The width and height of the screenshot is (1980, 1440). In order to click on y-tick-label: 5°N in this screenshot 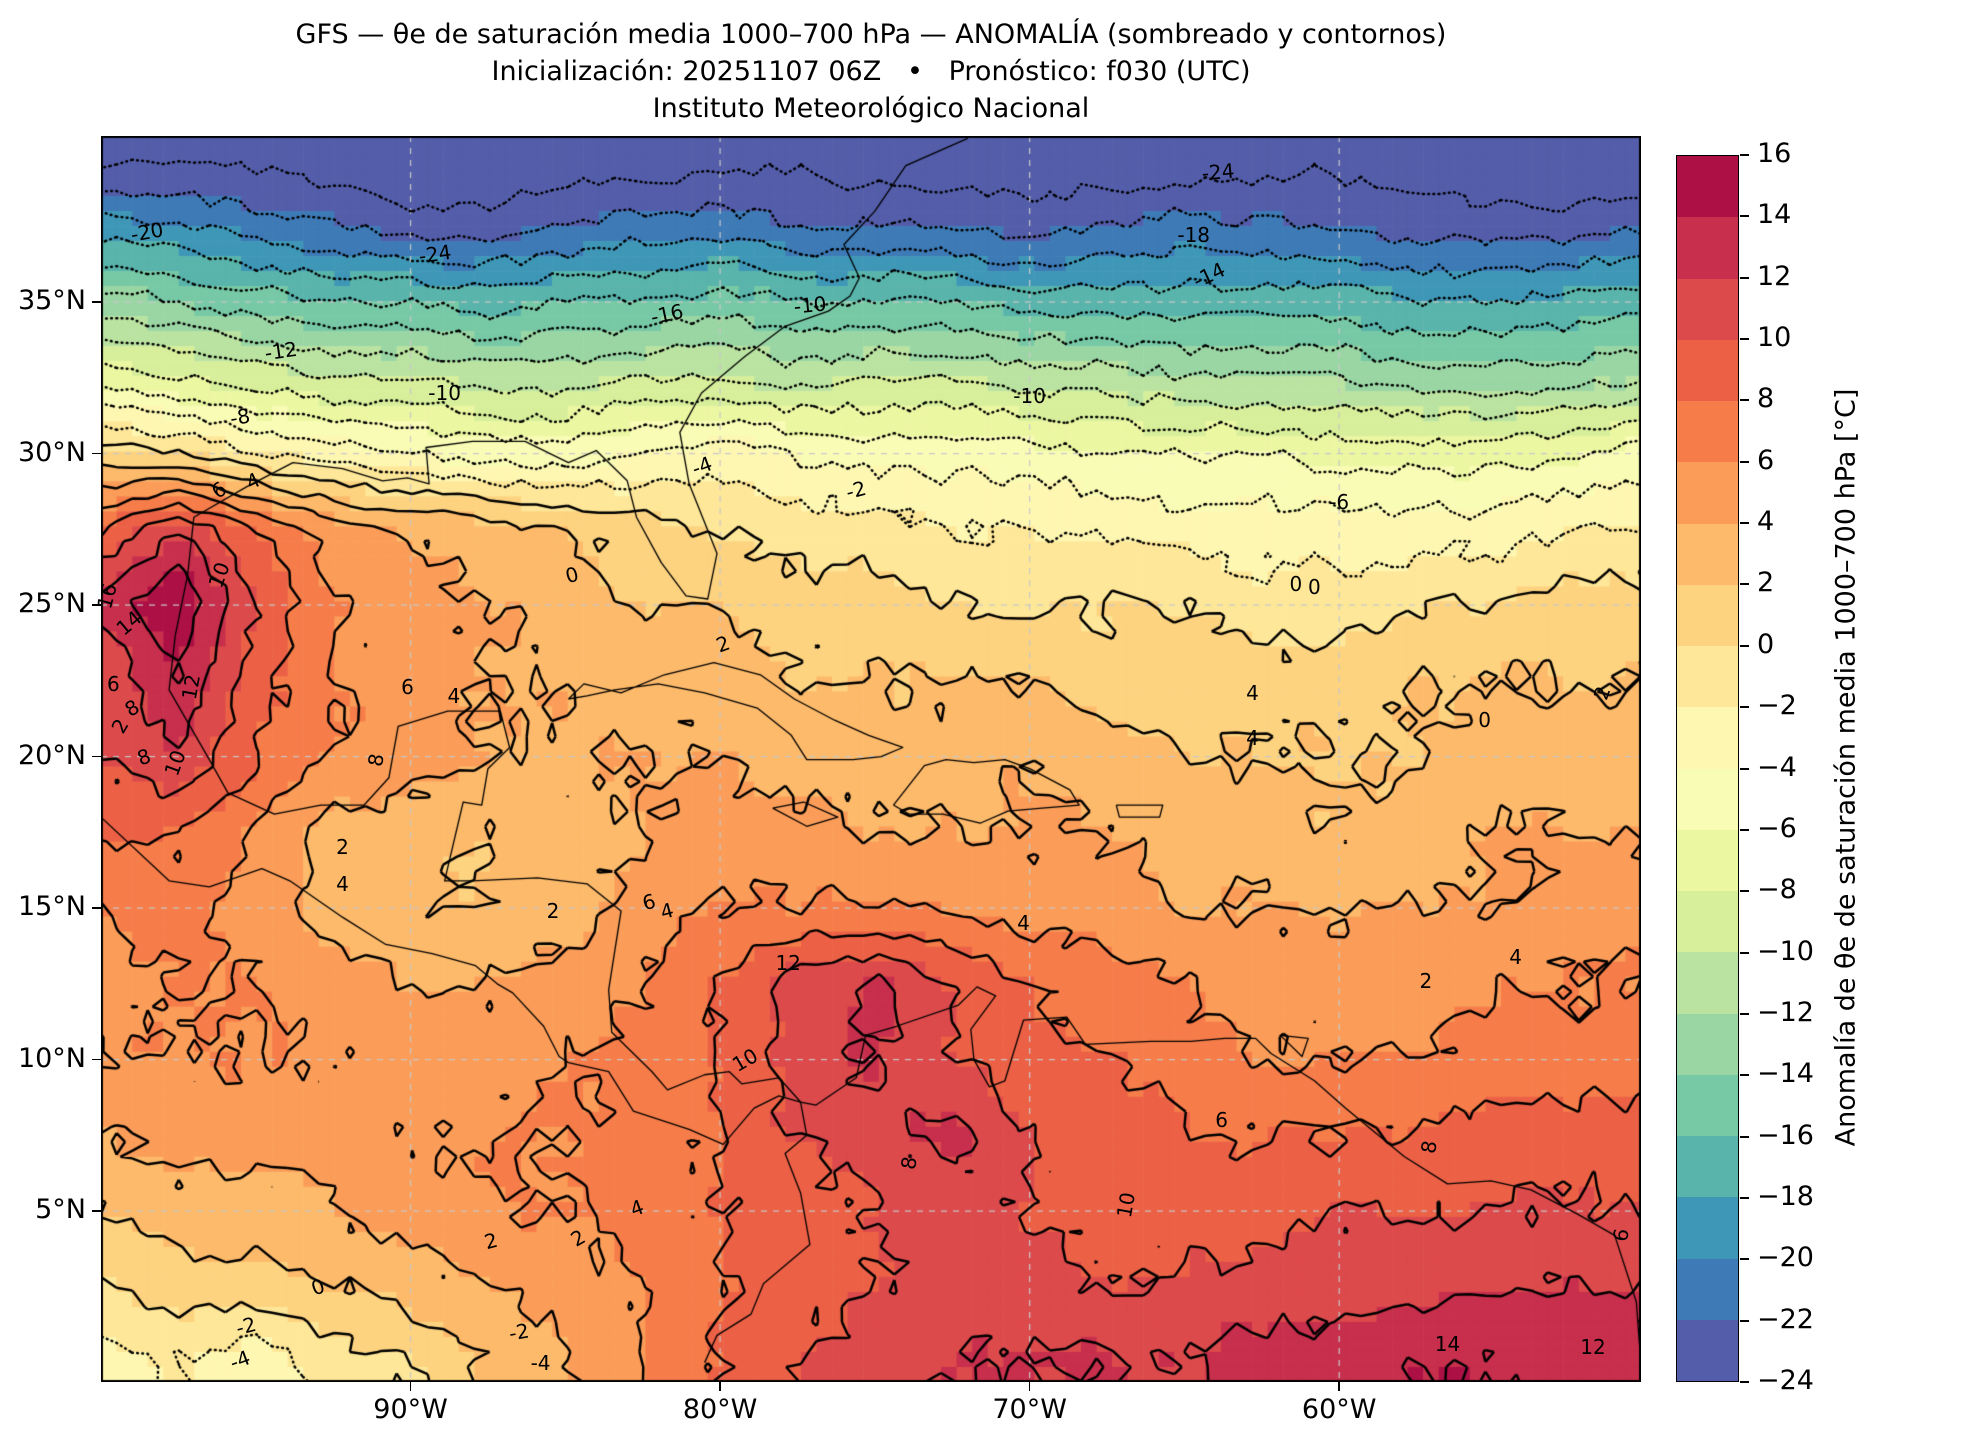, I will do `click(60, 1210)`.